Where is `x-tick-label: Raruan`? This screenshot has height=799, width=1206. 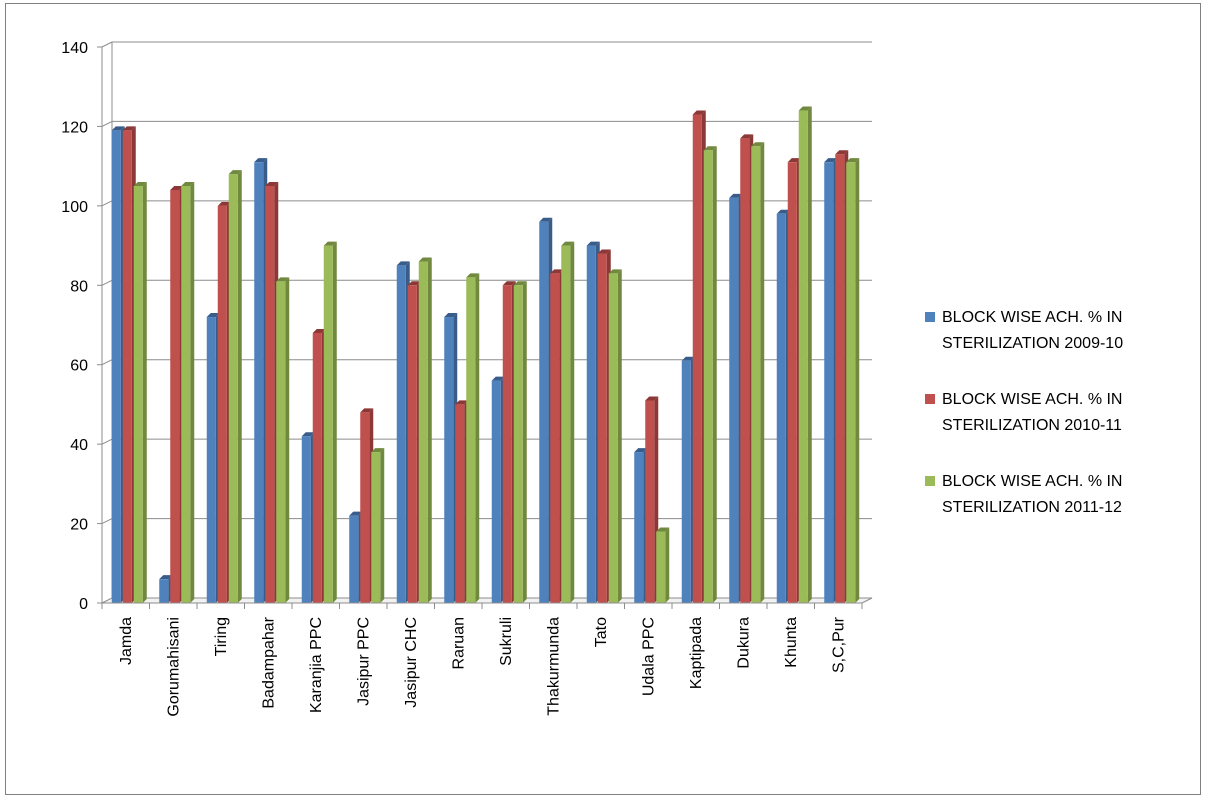 x-tick-label: Raruan is located at coordinates (458, 643).